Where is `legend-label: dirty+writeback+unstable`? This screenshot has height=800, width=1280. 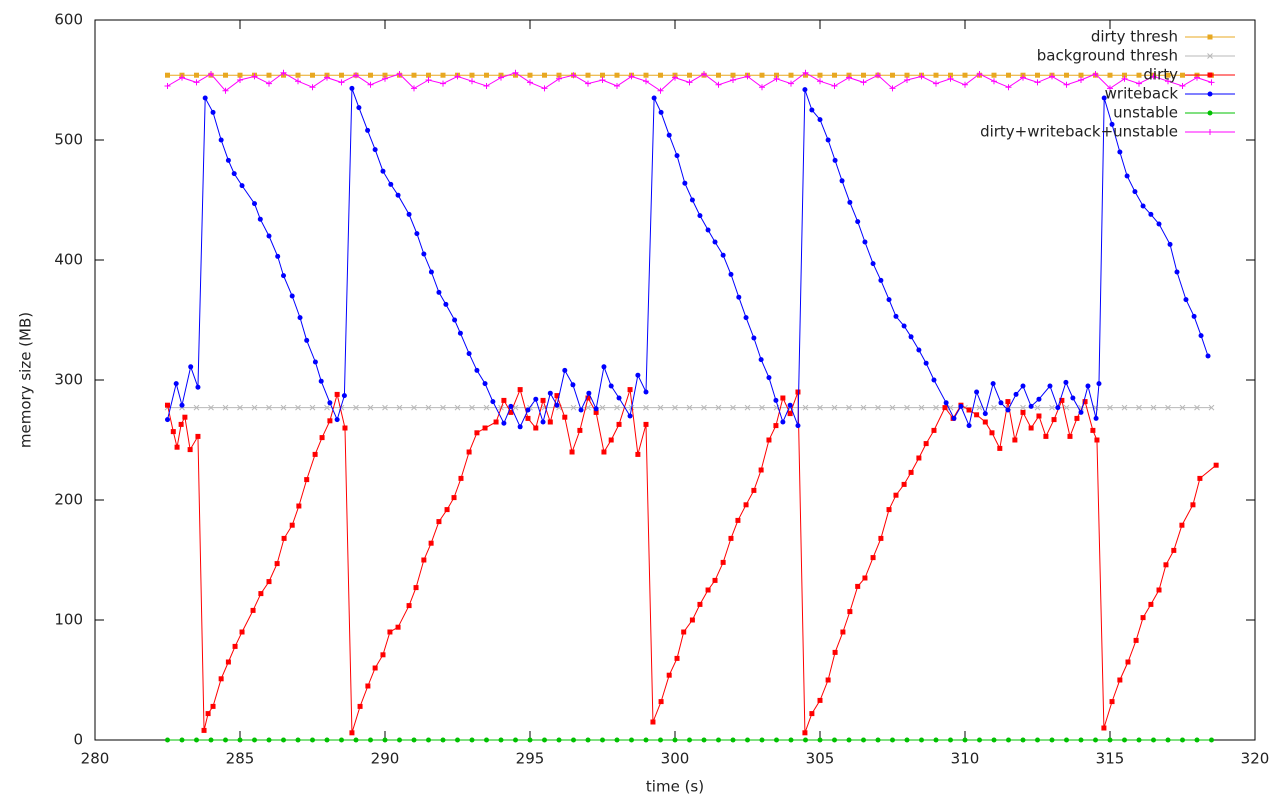 legend-label: dirty+writeback+unstable is located at coordinates (1079, 132).